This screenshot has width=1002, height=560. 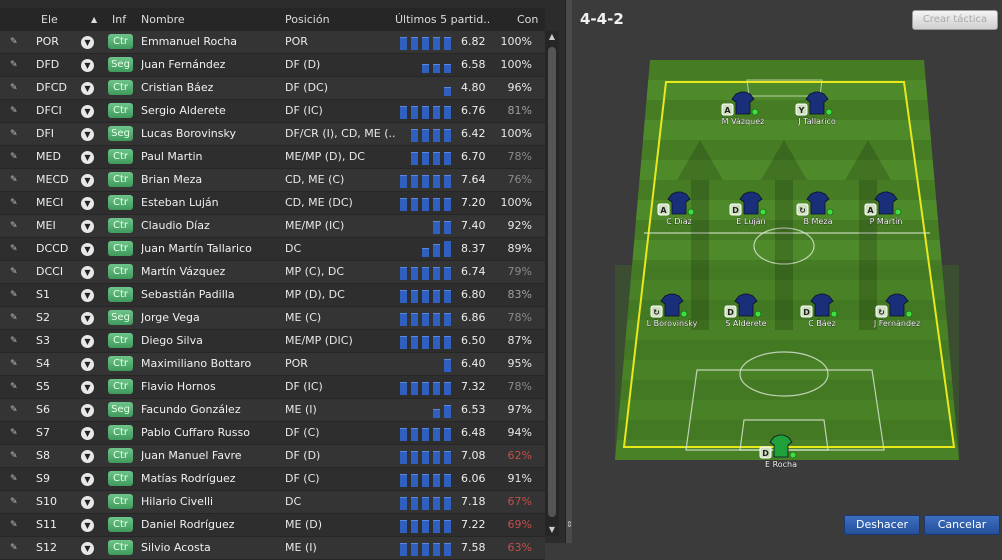 What do you see at coordinates (443, 19) in the screenshot?
I see `header-ultimos: Últimos 5 partid..` at bounding box center [443, 19].